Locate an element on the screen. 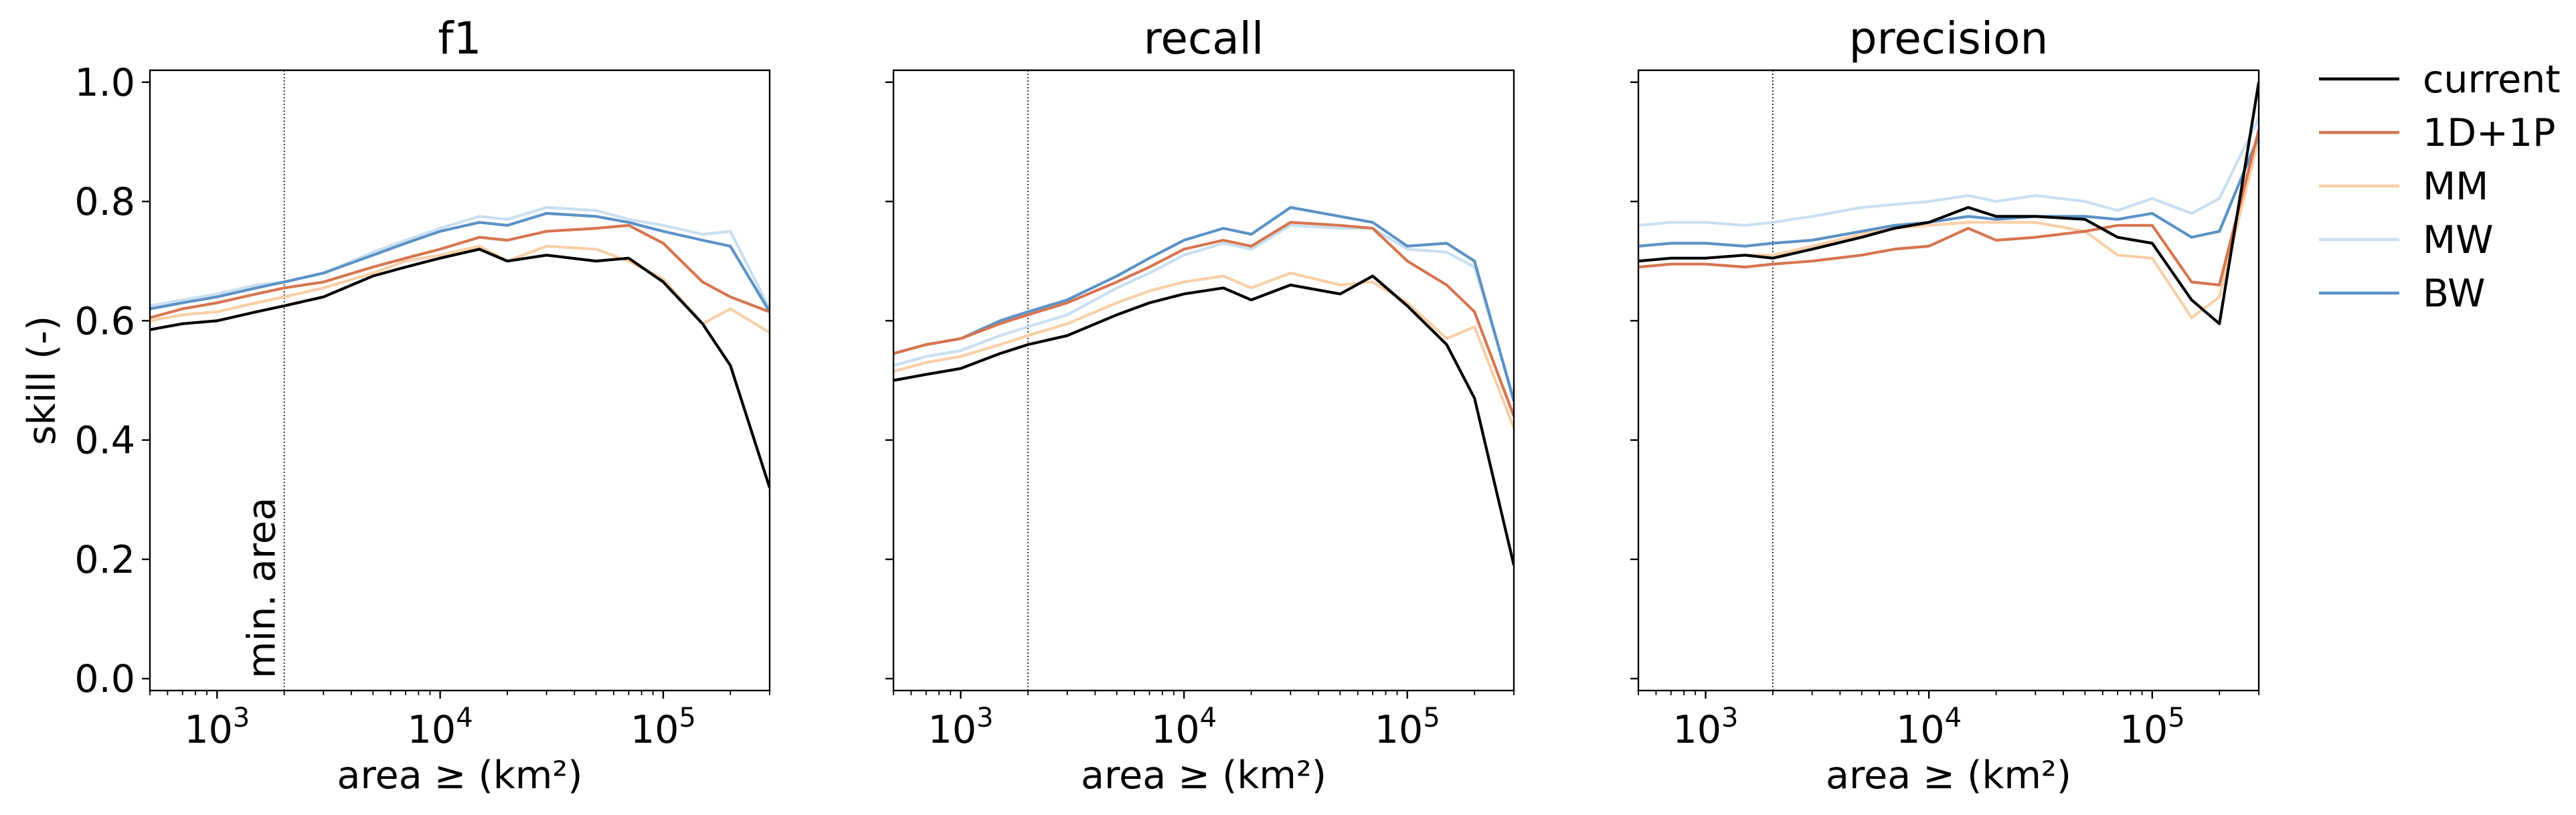 The image size is (2576, 815). legend-label-1D+1P: 1D+1P is located at coordinates (2489, 133).